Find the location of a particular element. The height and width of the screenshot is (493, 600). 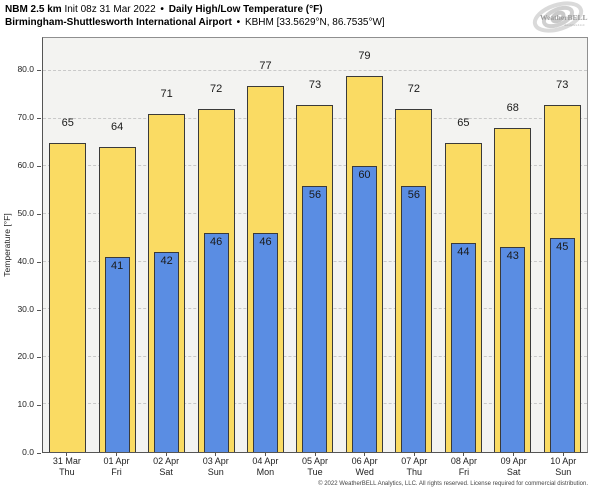

x-tick-label: 05 Apr Tue is located at coordinates (315, 467).